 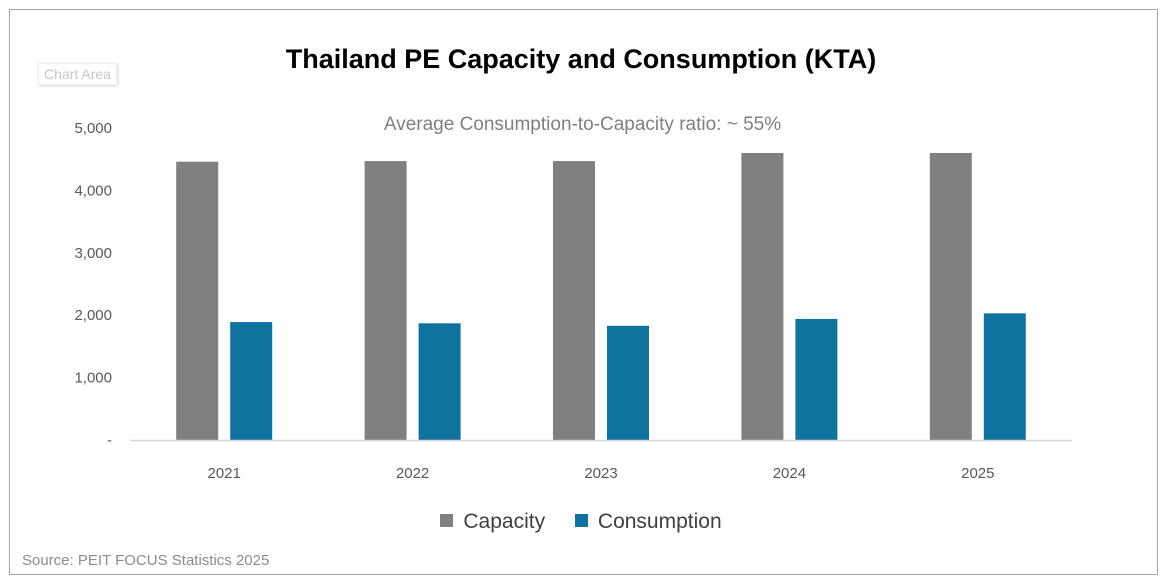 What do you see at coordinates (574, 300) in the screenshot?
I see `bar-capacity-2023` at bounding box center [574, 300].